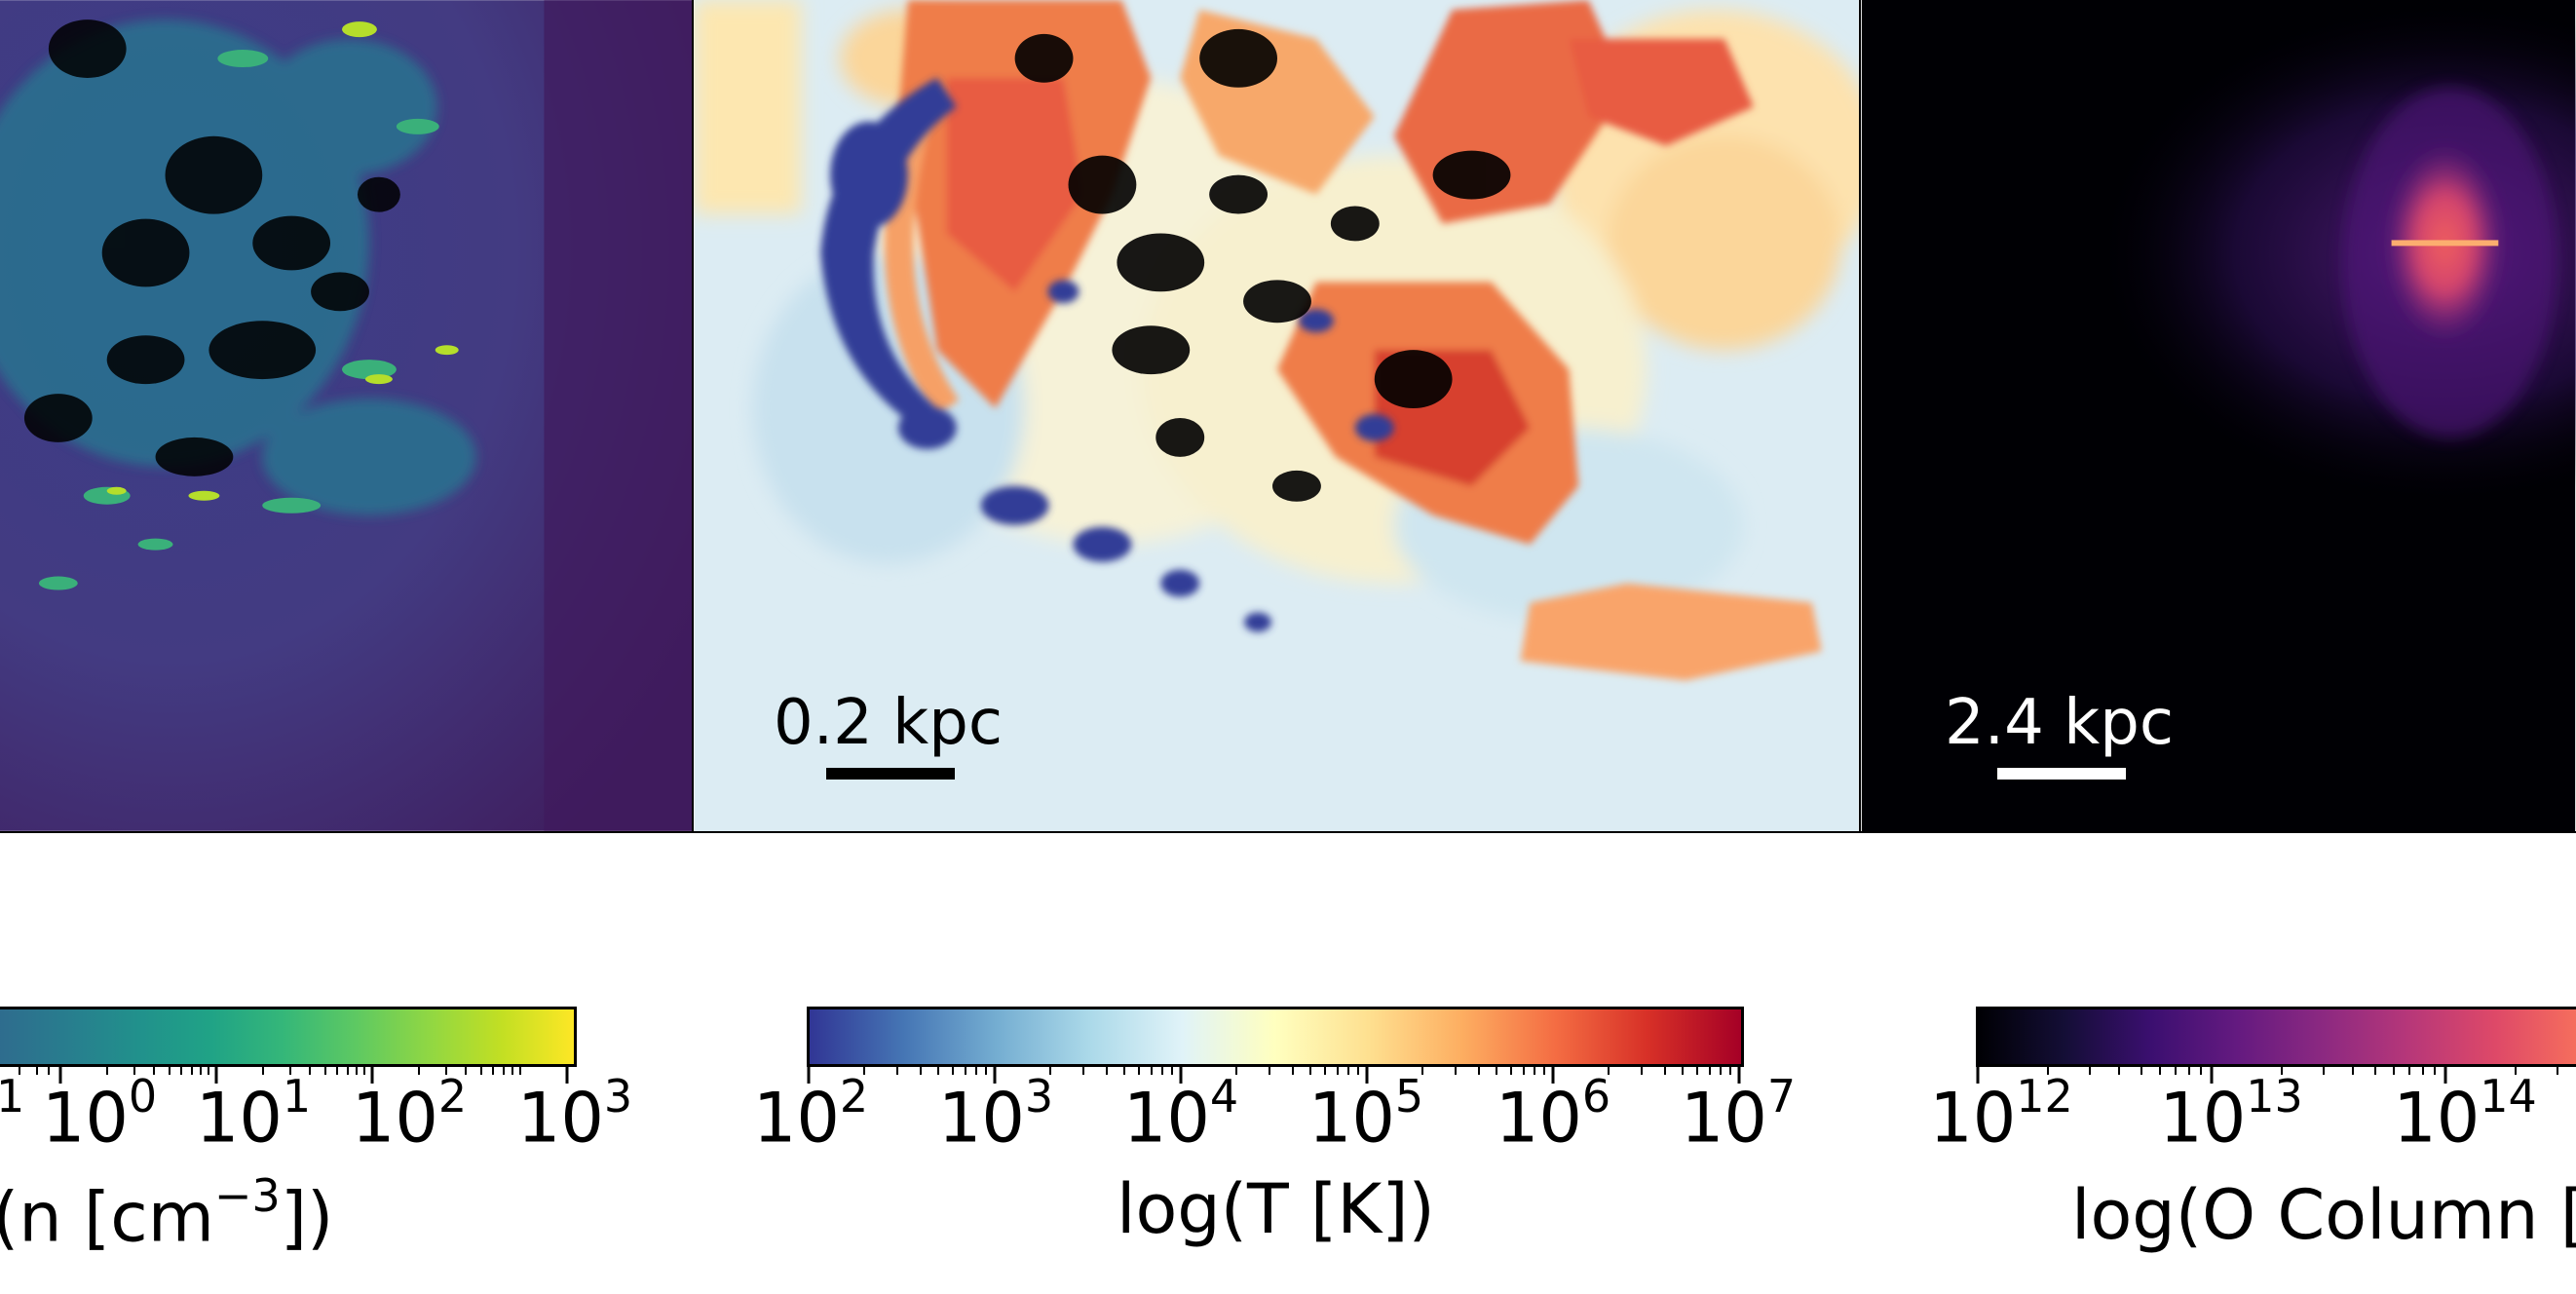  Describe the element at coordinates (2231, 1114) in the screenshot. I see `oxygen-tick-label: 1013` at that location.